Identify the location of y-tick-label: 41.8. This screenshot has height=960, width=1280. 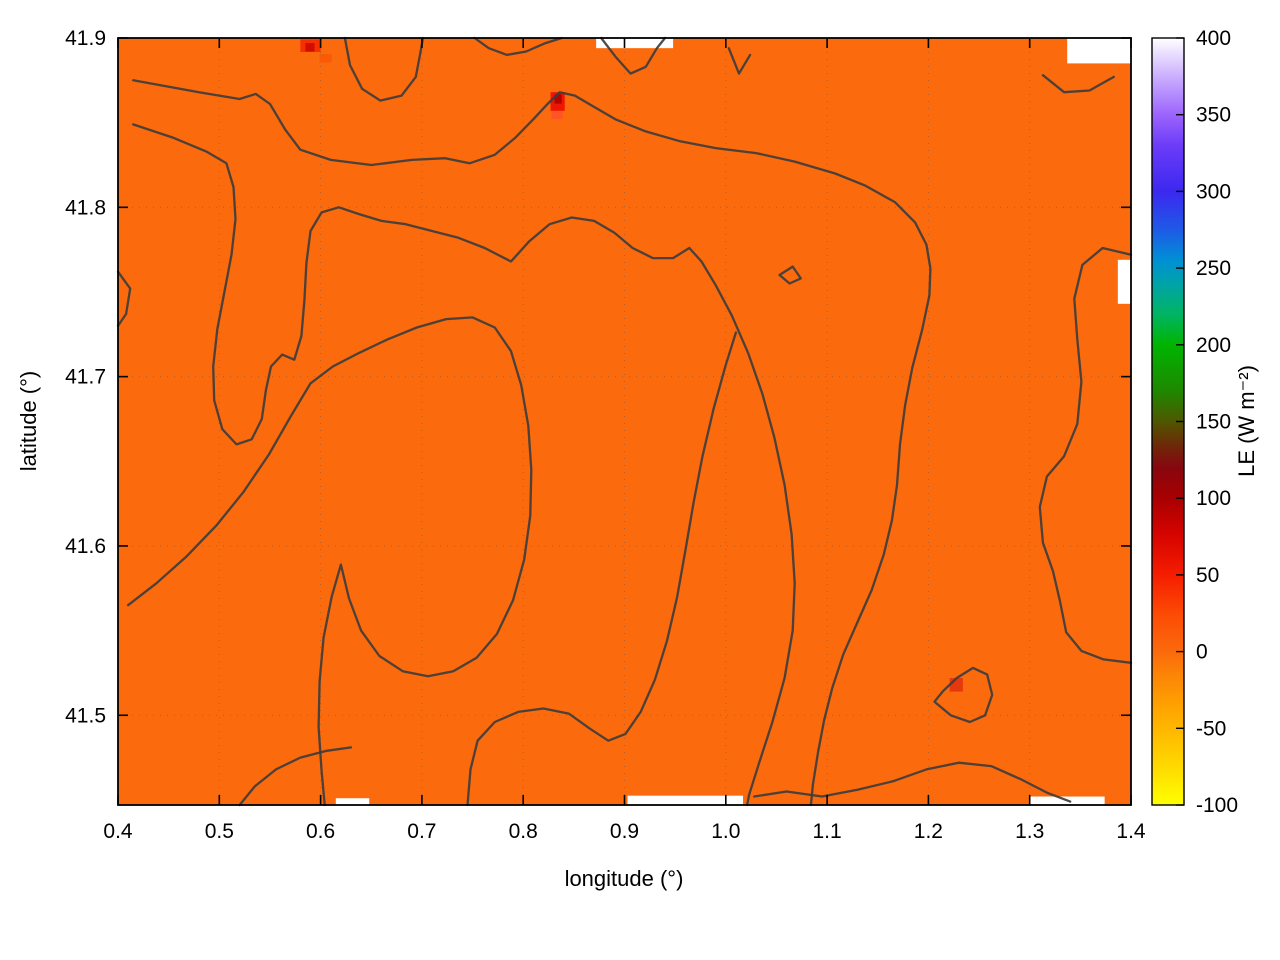
(85, 207).